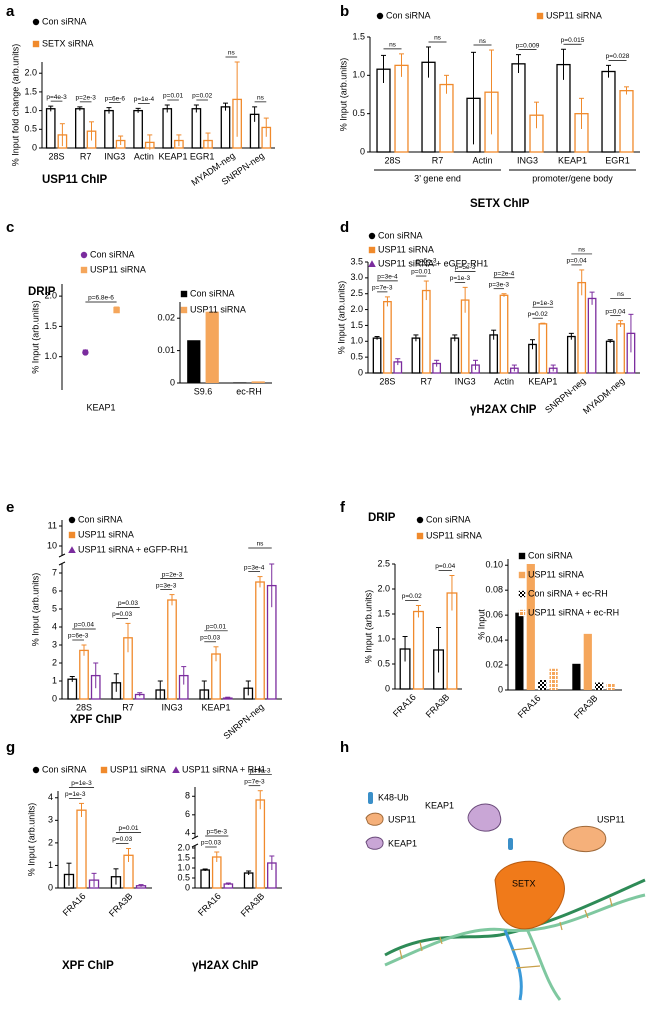 The image size is (653, 1013). I want to click on p-value-label: p=6e-6, so click(115, 98).